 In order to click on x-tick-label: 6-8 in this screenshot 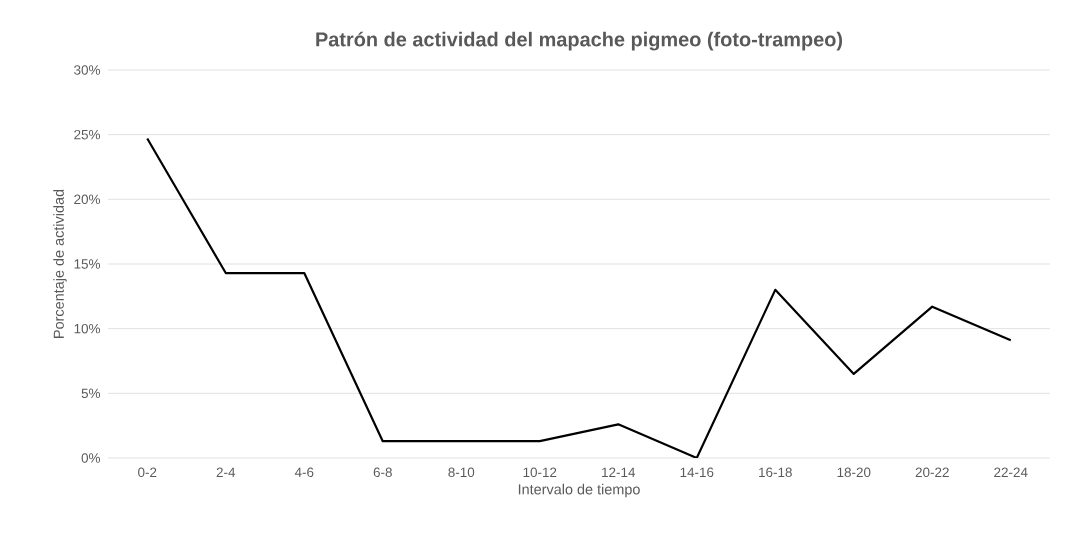, I will do `click(382, 472)`.